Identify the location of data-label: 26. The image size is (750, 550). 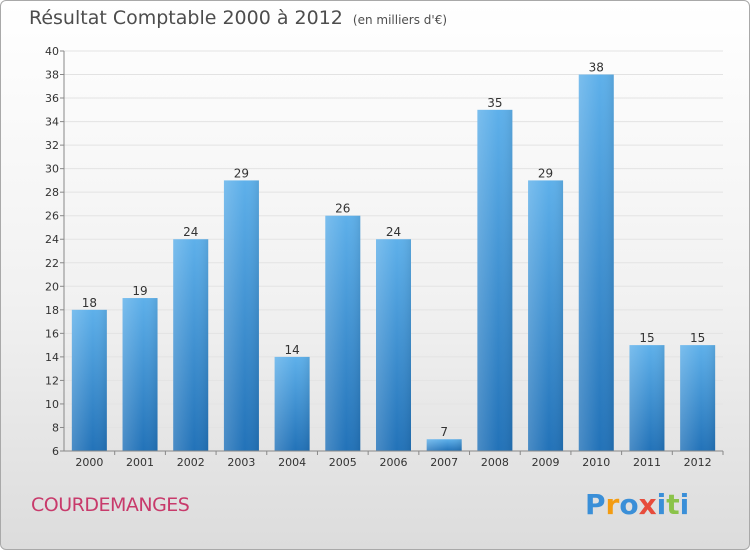
(342, 209).